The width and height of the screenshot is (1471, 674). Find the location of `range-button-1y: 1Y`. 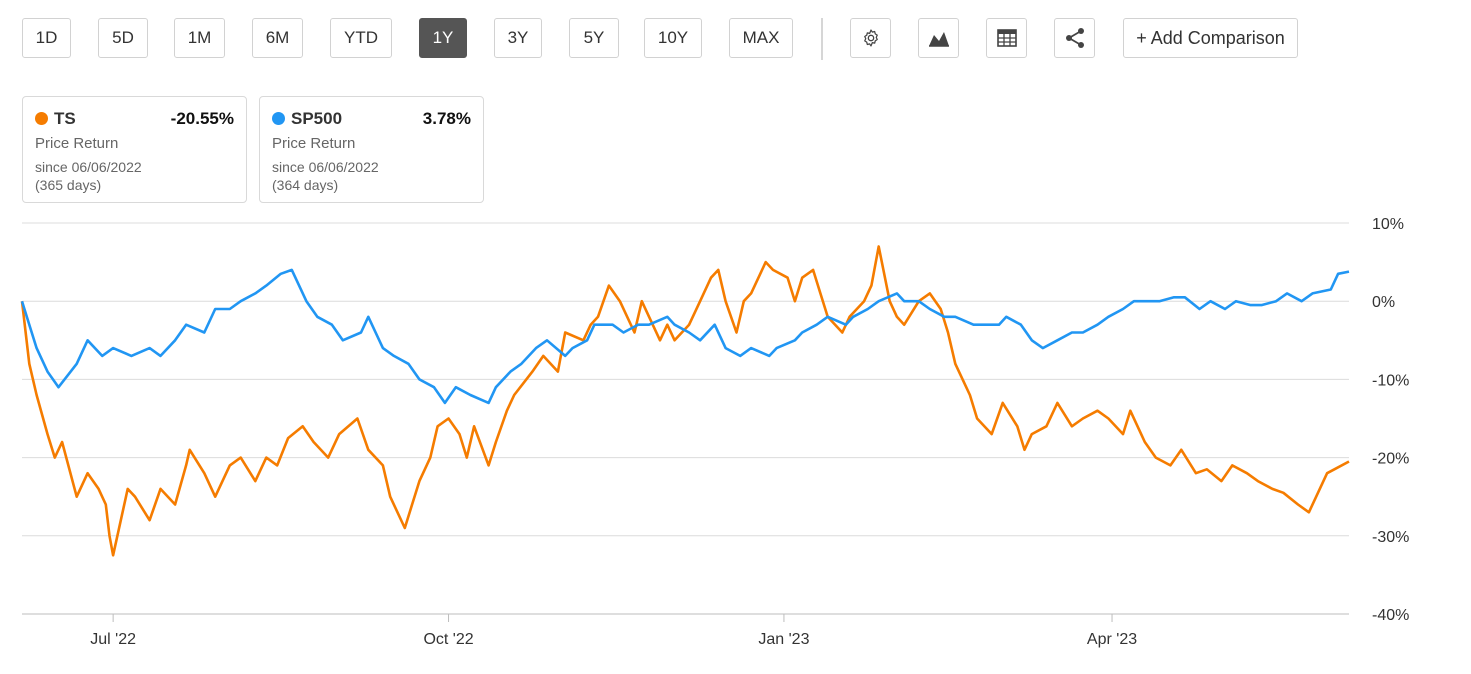

range-button-1y: 1Y is located at coordinates (443, 38).